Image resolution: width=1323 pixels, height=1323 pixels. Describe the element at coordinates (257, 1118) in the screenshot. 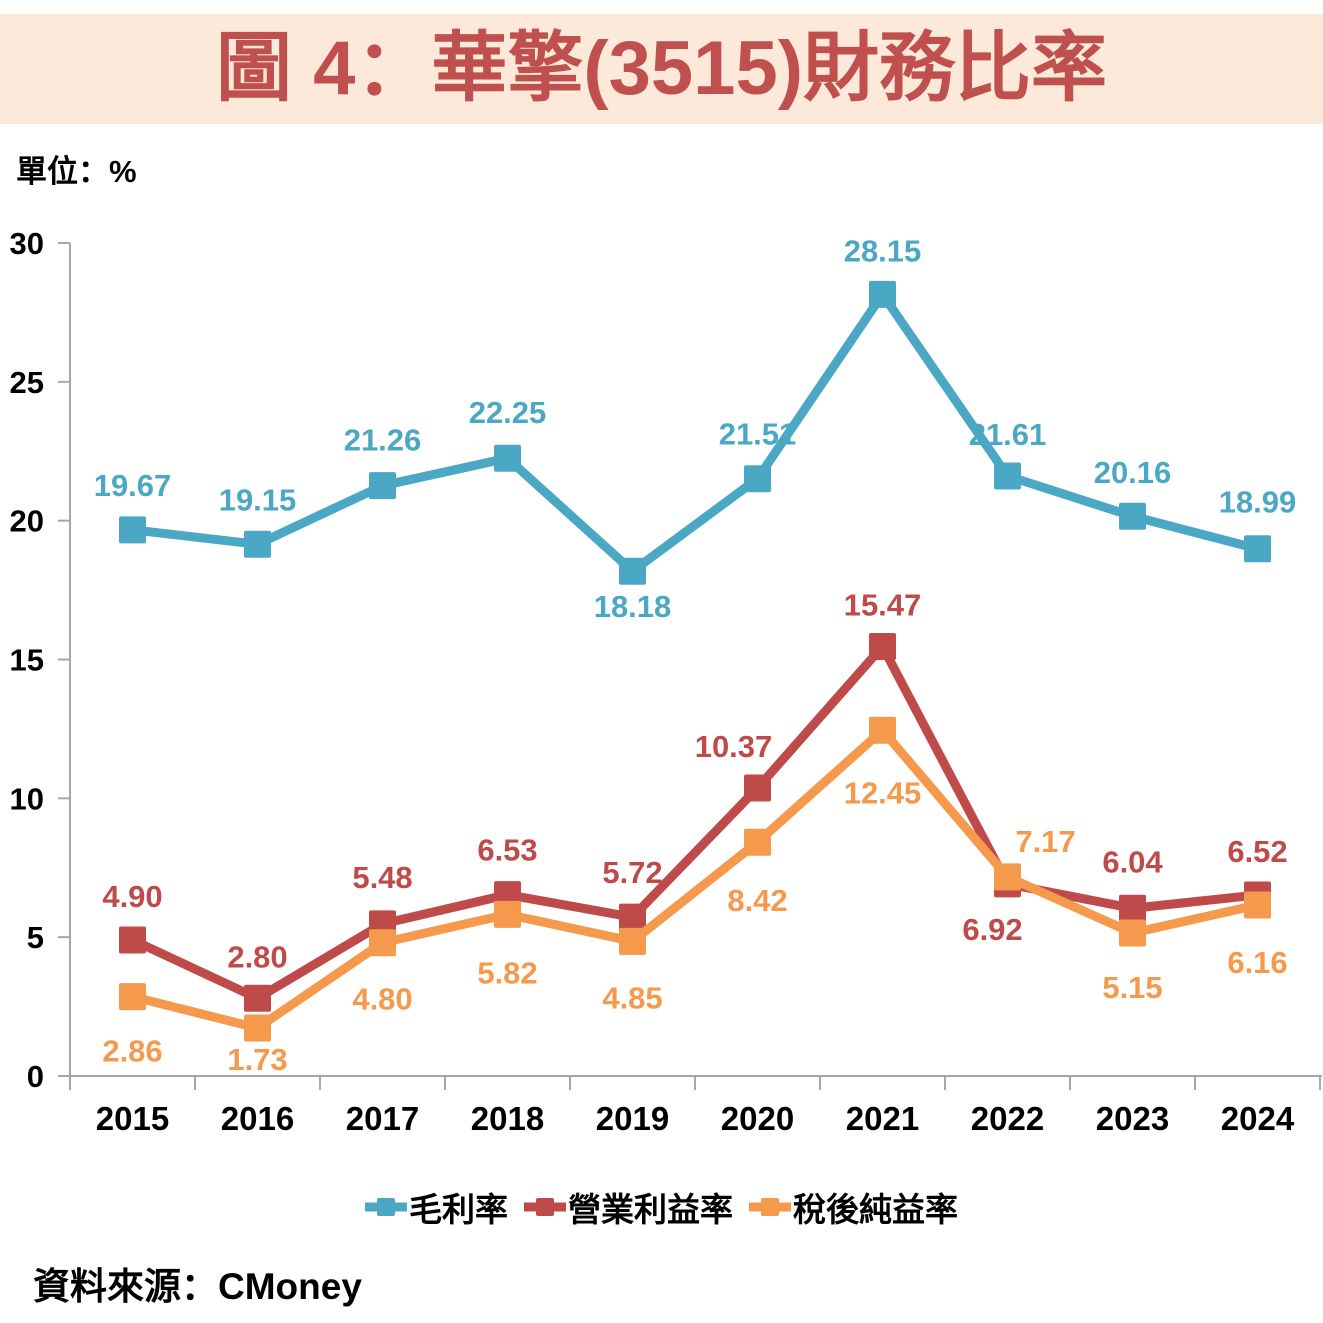

I see `x-tick-label: 2016` at that location.